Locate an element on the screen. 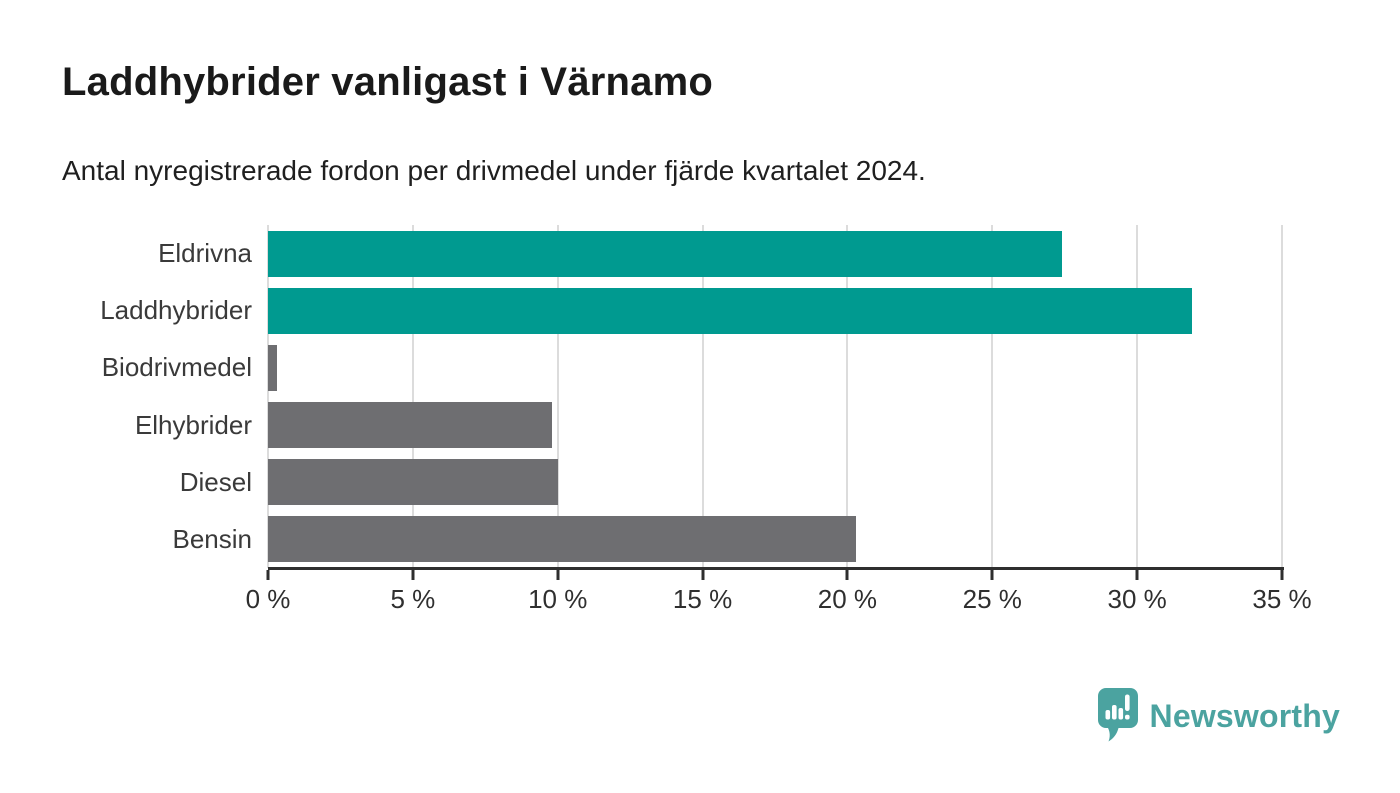 The width and height of the screenshot is (1400, 793). bar-laddhybrider is located at coordinates (730, 310).